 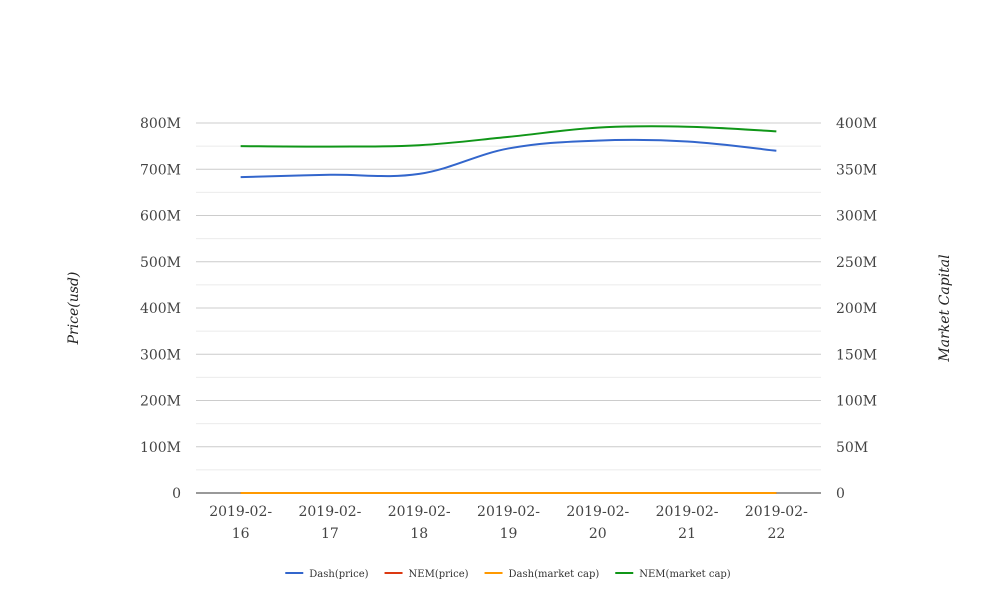 I want to click on legend-label: NEM(price), so click(x=439, y=574).